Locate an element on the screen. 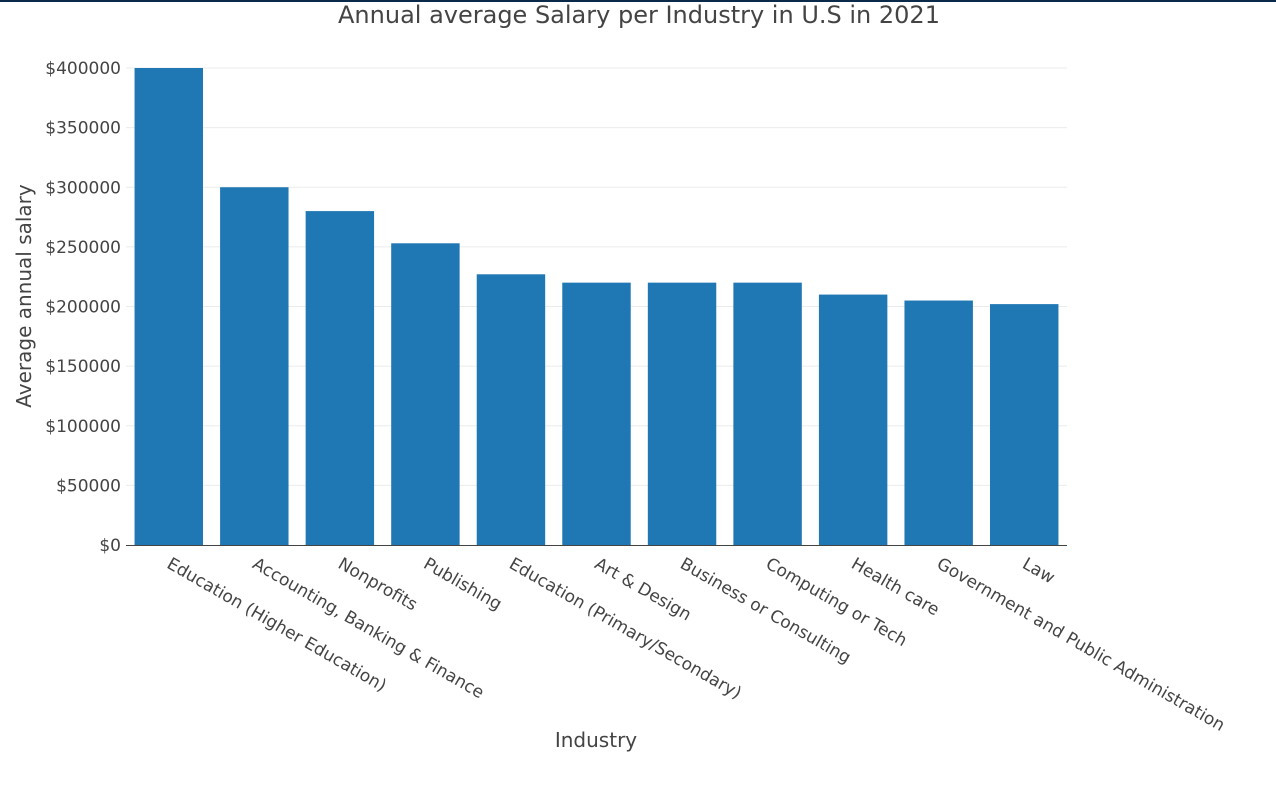  y-tick-label: $250000 is located at coordinates (83, 248).